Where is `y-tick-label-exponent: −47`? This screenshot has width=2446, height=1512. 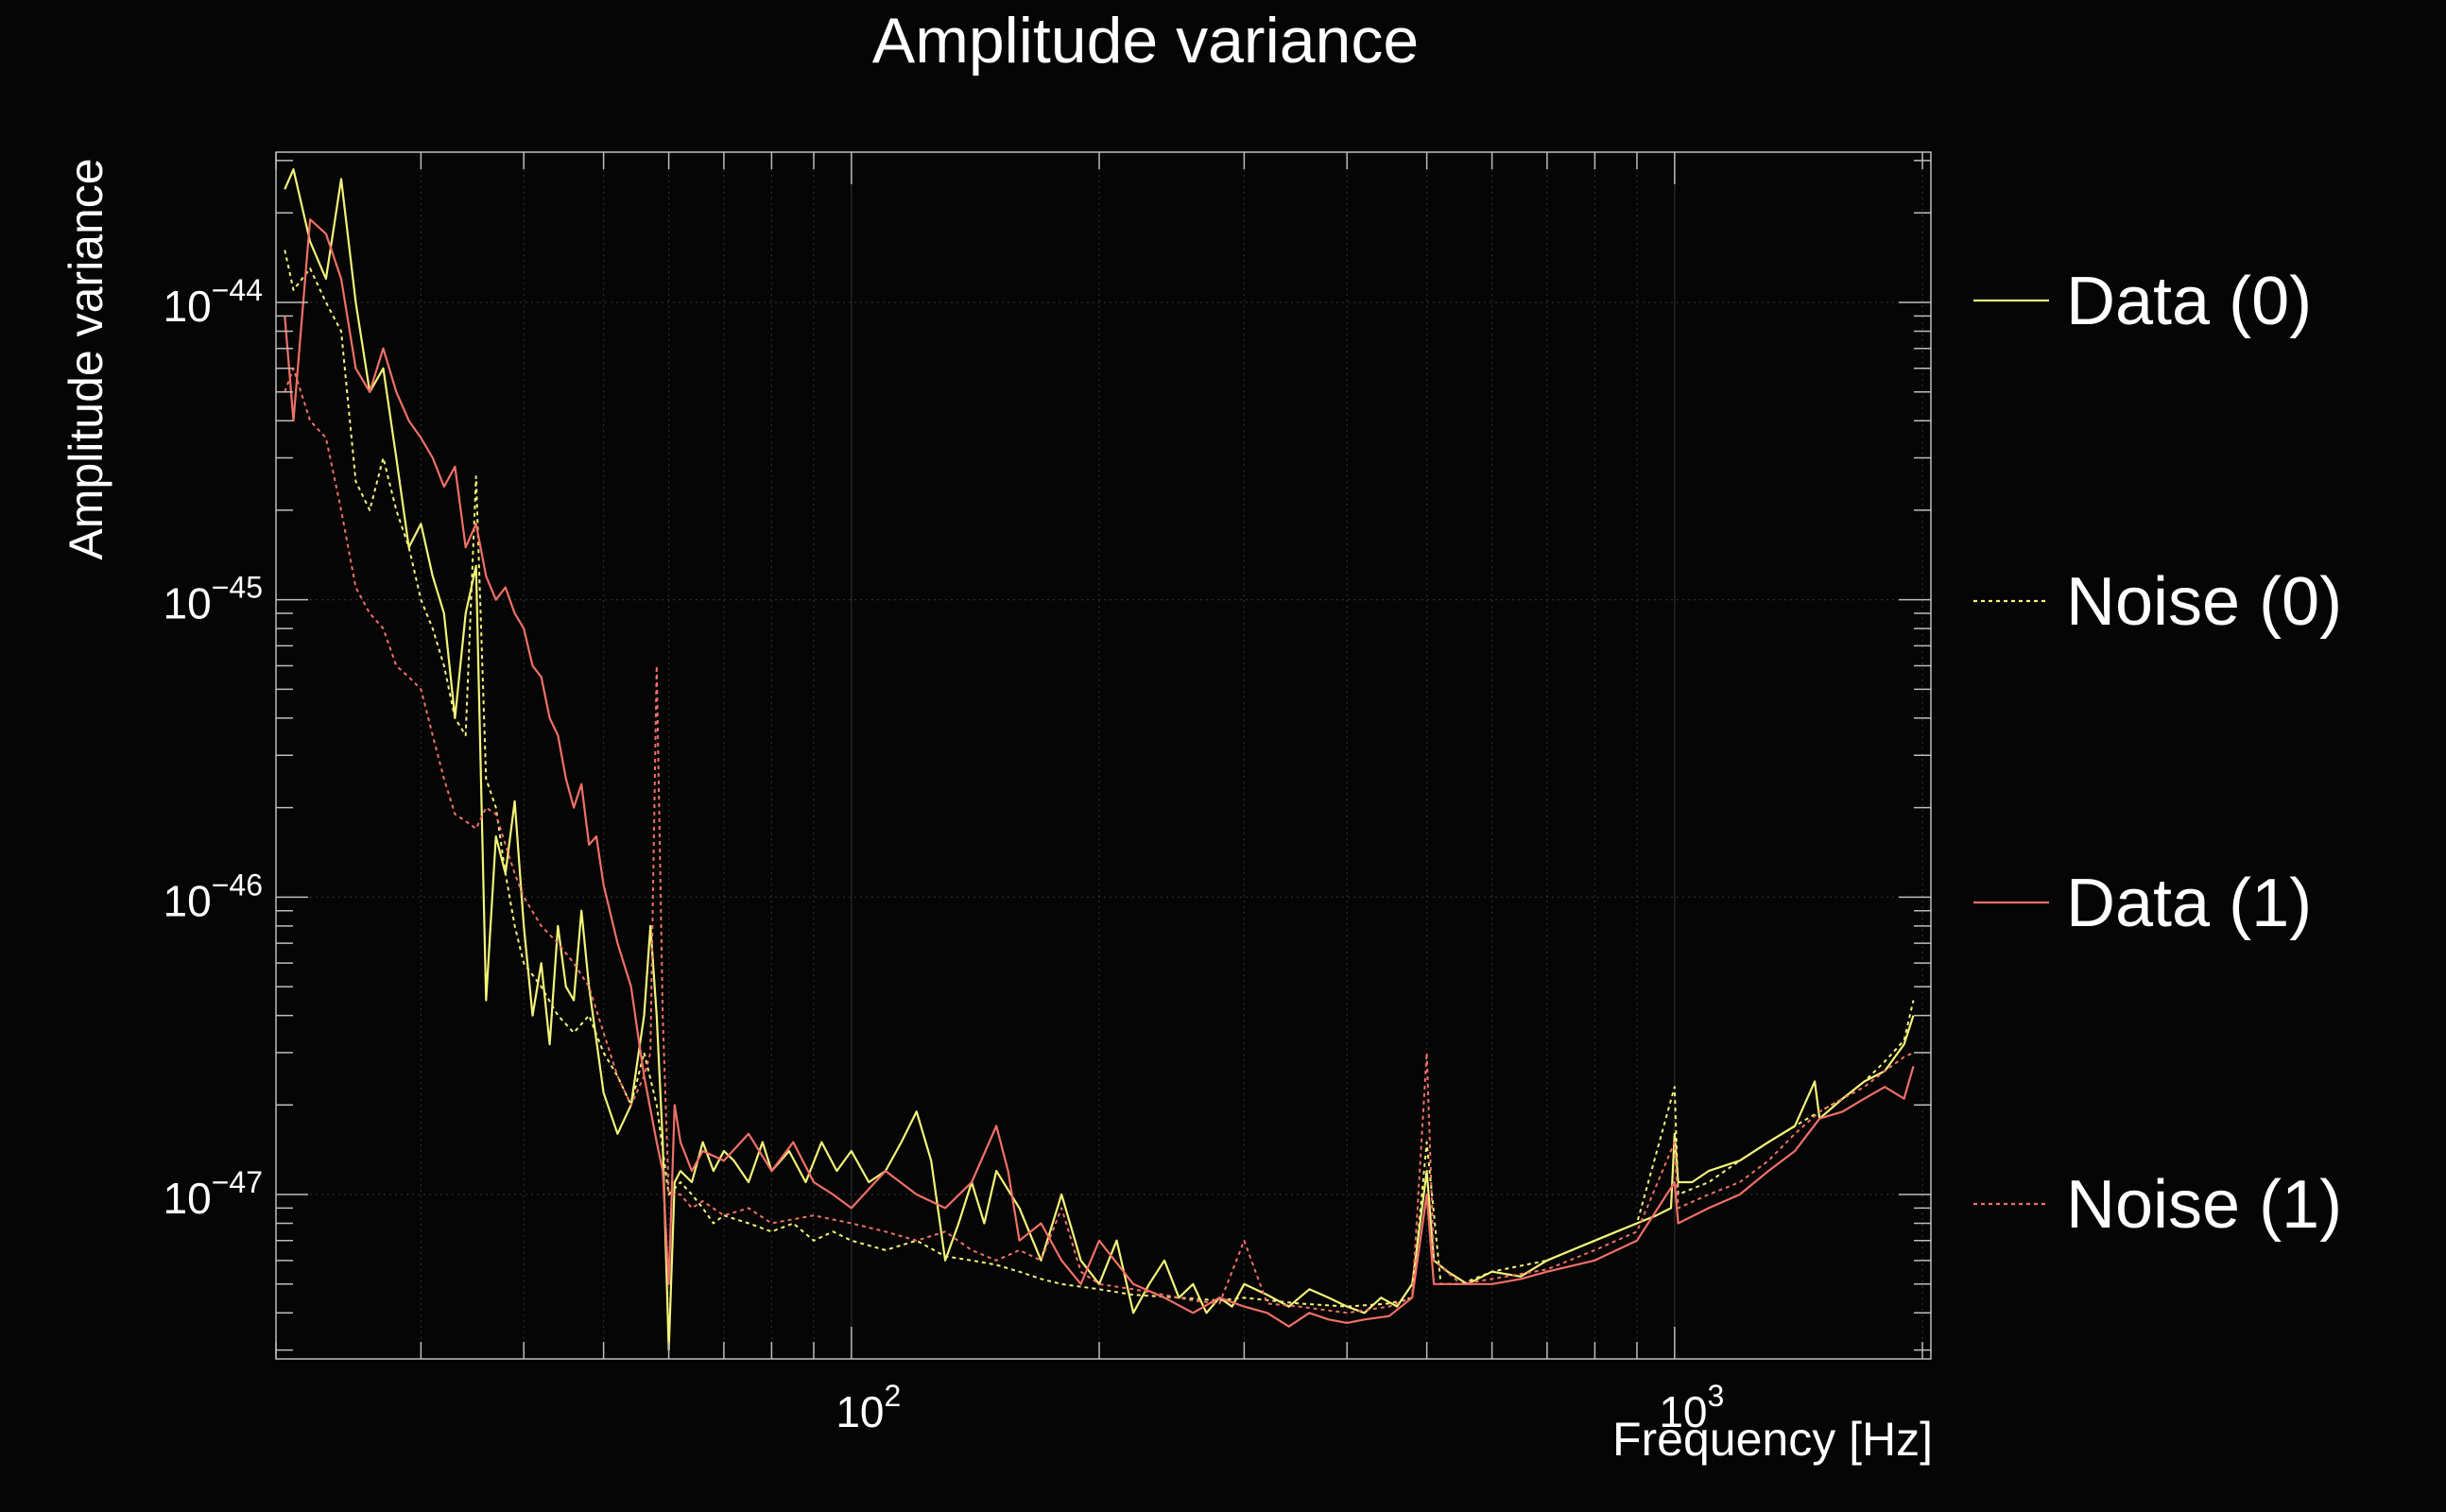
y-tick-label-exponent: −47 is located at coordinates (237, 1182).